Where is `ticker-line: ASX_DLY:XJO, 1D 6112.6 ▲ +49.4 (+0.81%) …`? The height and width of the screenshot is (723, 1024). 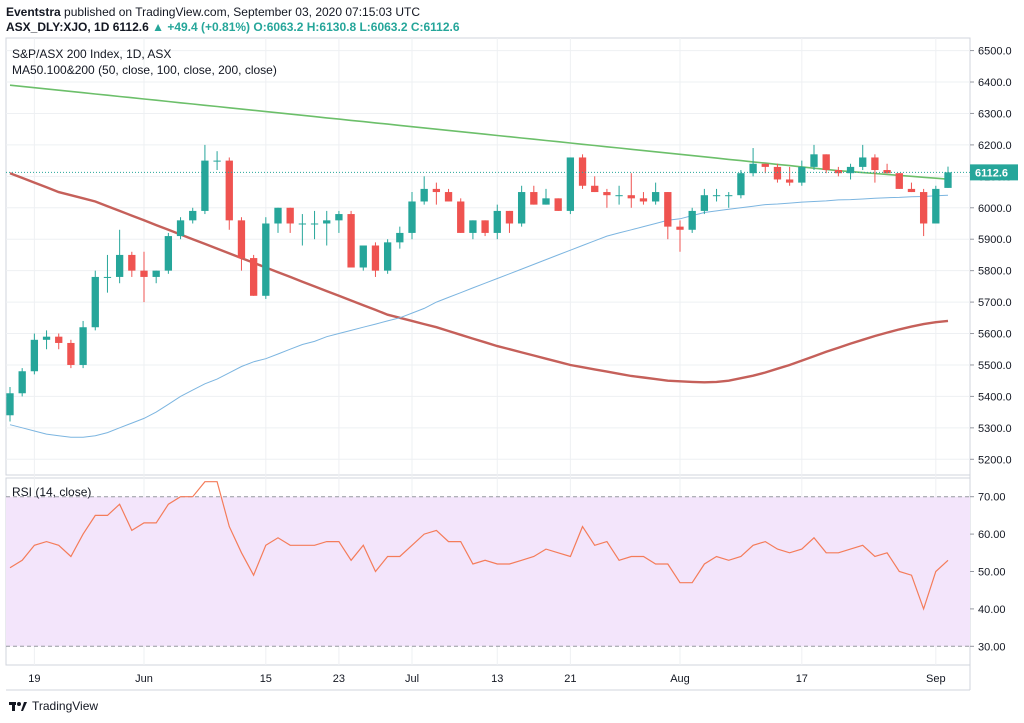 ticker-line: ASX_DLY:XJO, 1D 6112.6 ▲ +49.4 (+0.81%) … is located at coordinates (233, 27).